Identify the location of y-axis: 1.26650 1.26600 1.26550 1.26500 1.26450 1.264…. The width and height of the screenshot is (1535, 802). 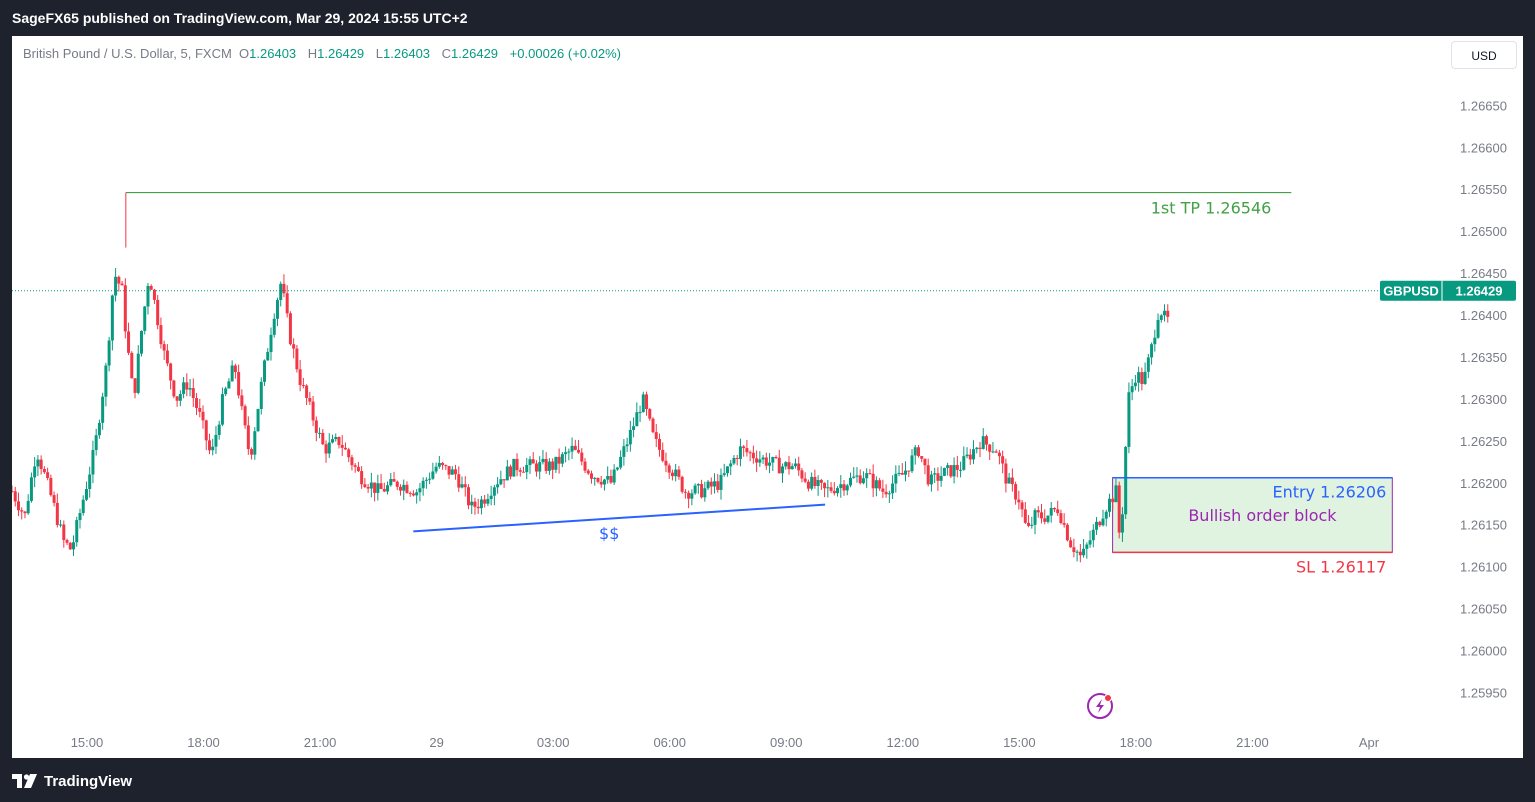
(1483, 399).